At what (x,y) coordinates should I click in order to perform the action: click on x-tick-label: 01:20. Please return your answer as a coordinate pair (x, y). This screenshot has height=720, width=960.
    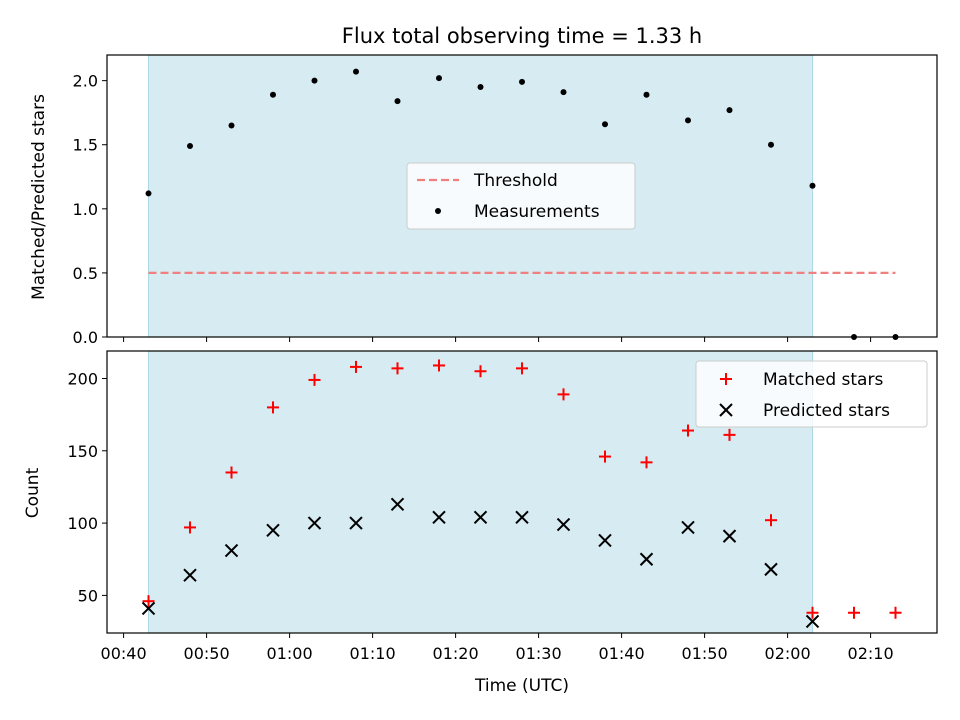
    Looking at the image, I should click on (456, 653).